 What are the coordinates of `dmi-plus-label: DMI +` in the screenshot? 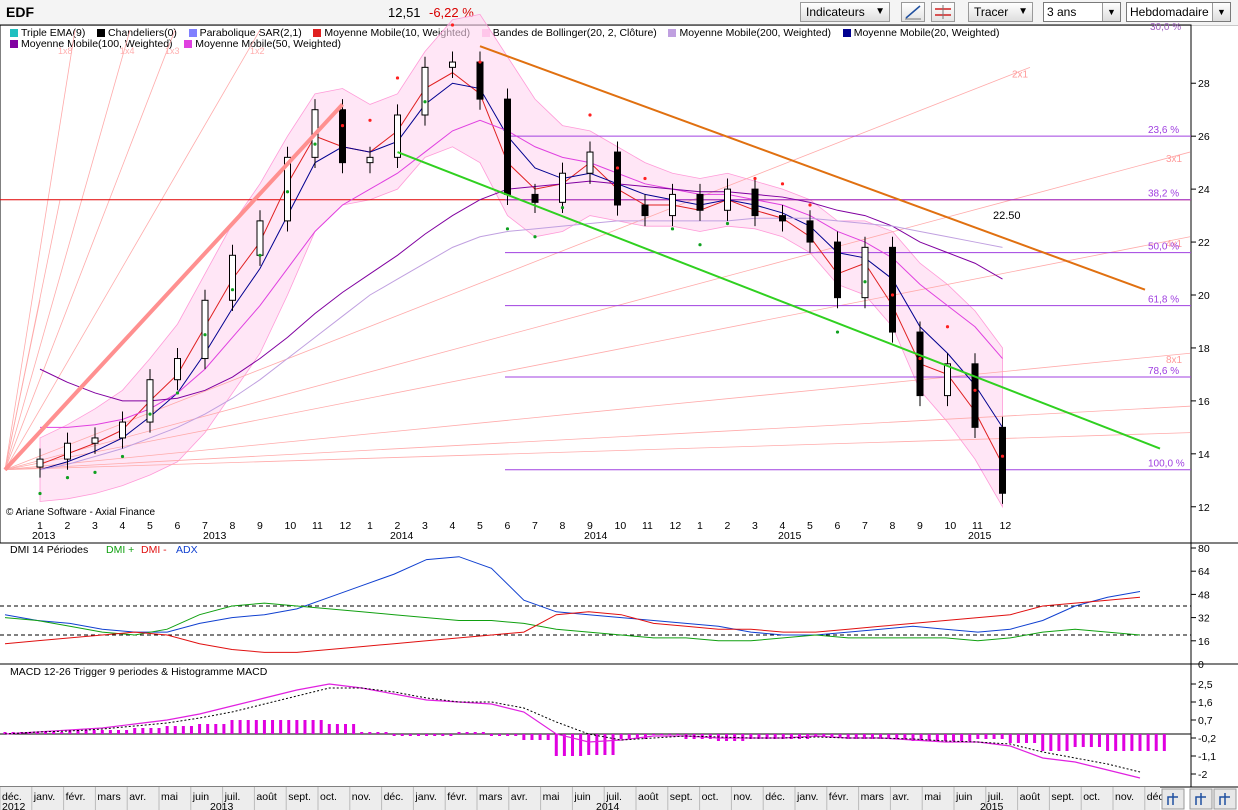 It's located at (120, 550).